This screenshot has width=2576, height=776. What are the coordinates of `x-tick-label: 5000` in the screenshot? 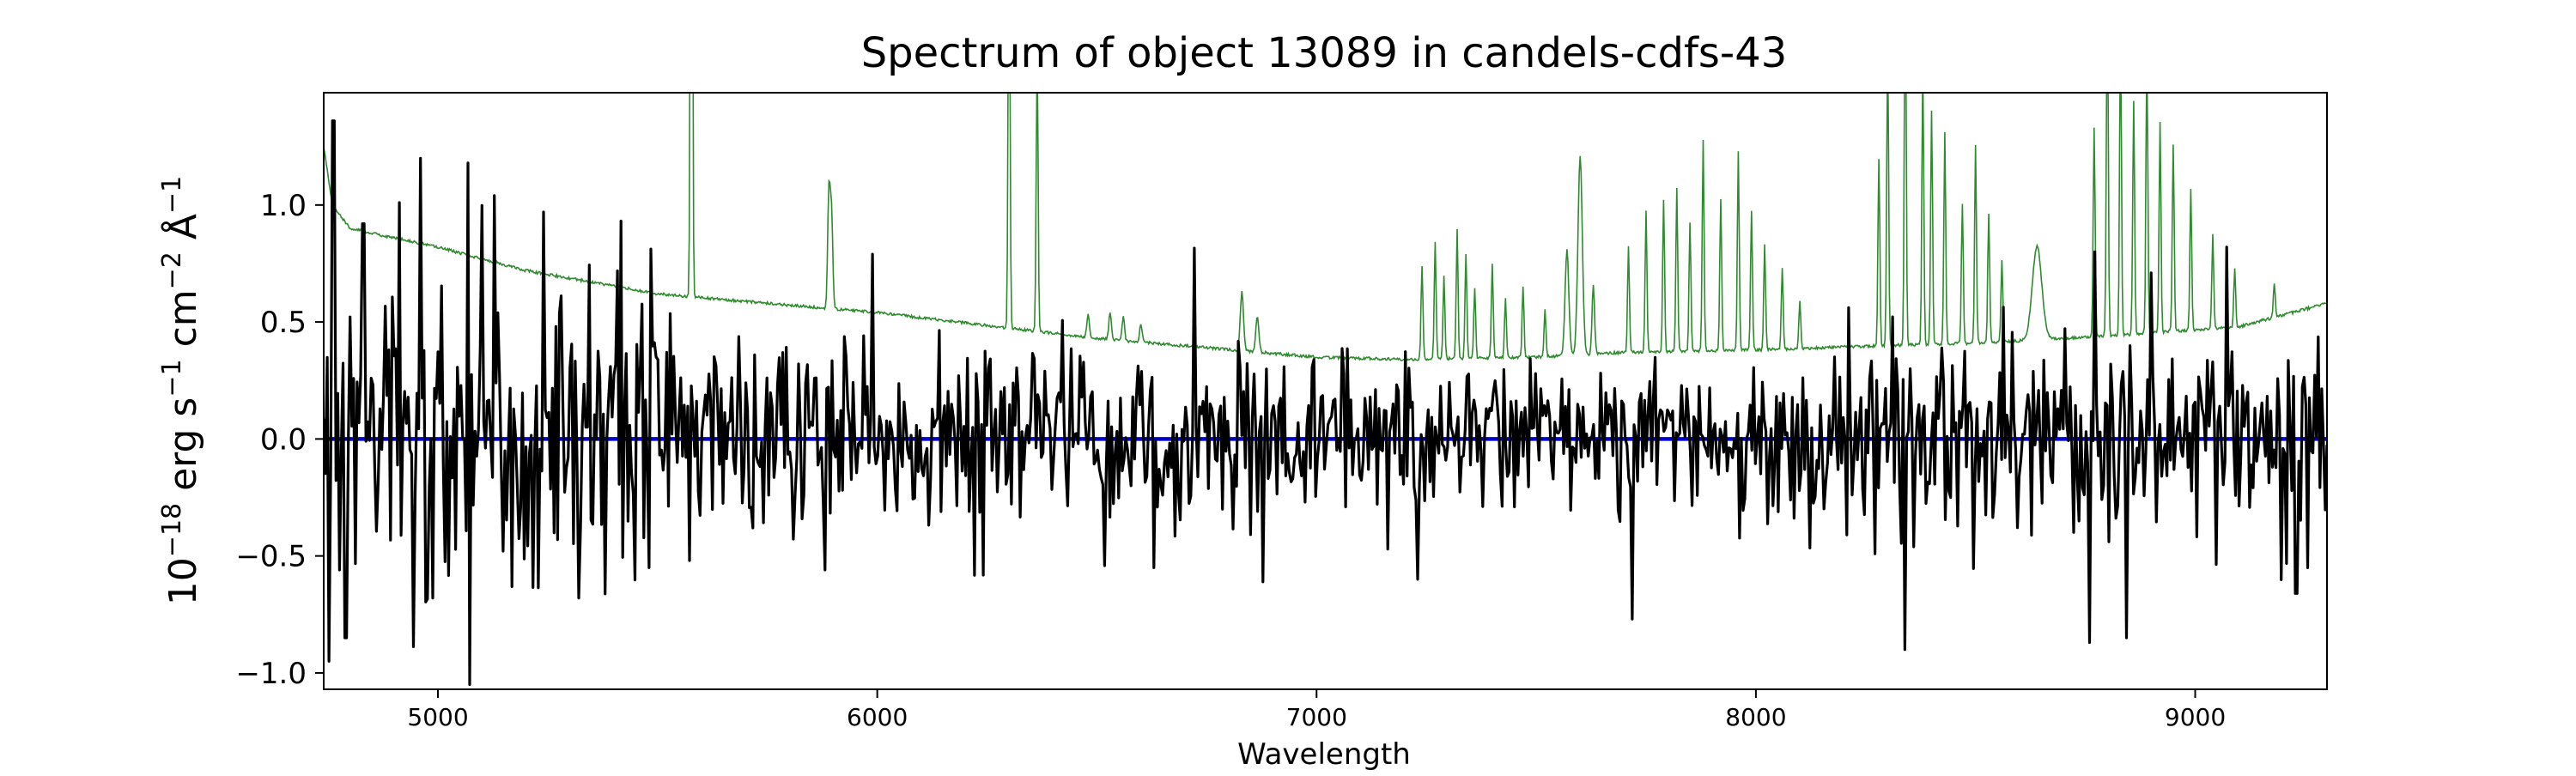 It's located at (438, 717).